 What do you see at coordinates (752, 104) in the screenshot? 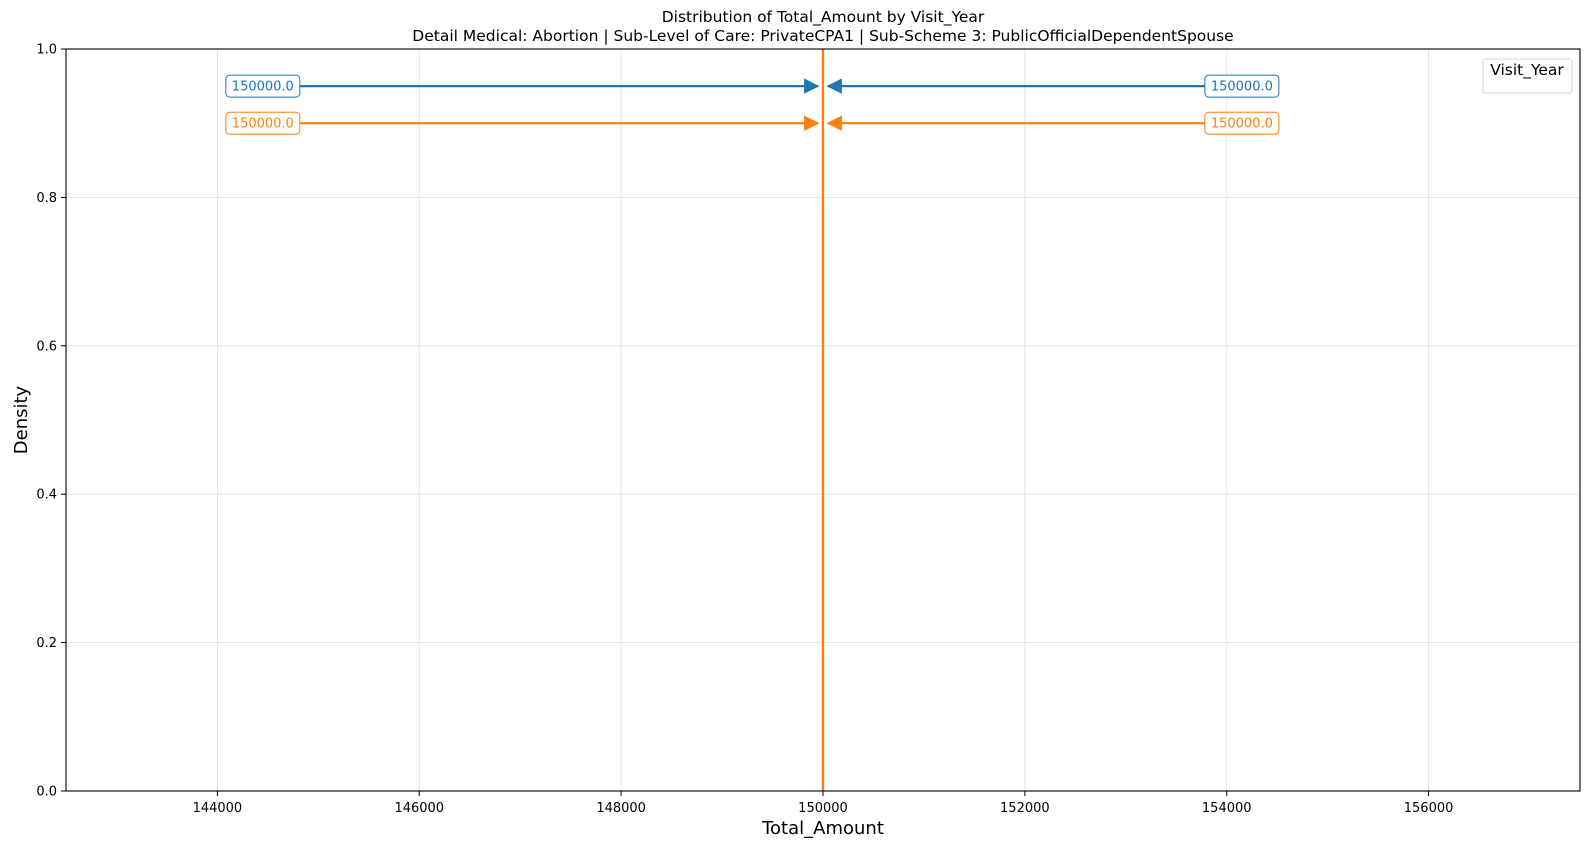
I see `annotations: 150000.0 150000.0 150000.0 150000.0` at bounding box center [752, 104].